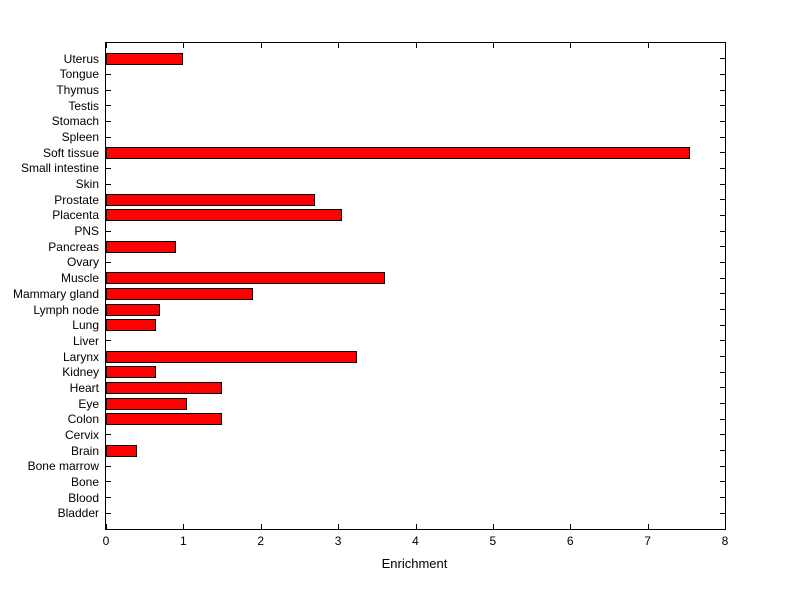  Describe the element at coordinates (86, 231) in the screenshot. I see `y-tick-label: PNS` at that location.